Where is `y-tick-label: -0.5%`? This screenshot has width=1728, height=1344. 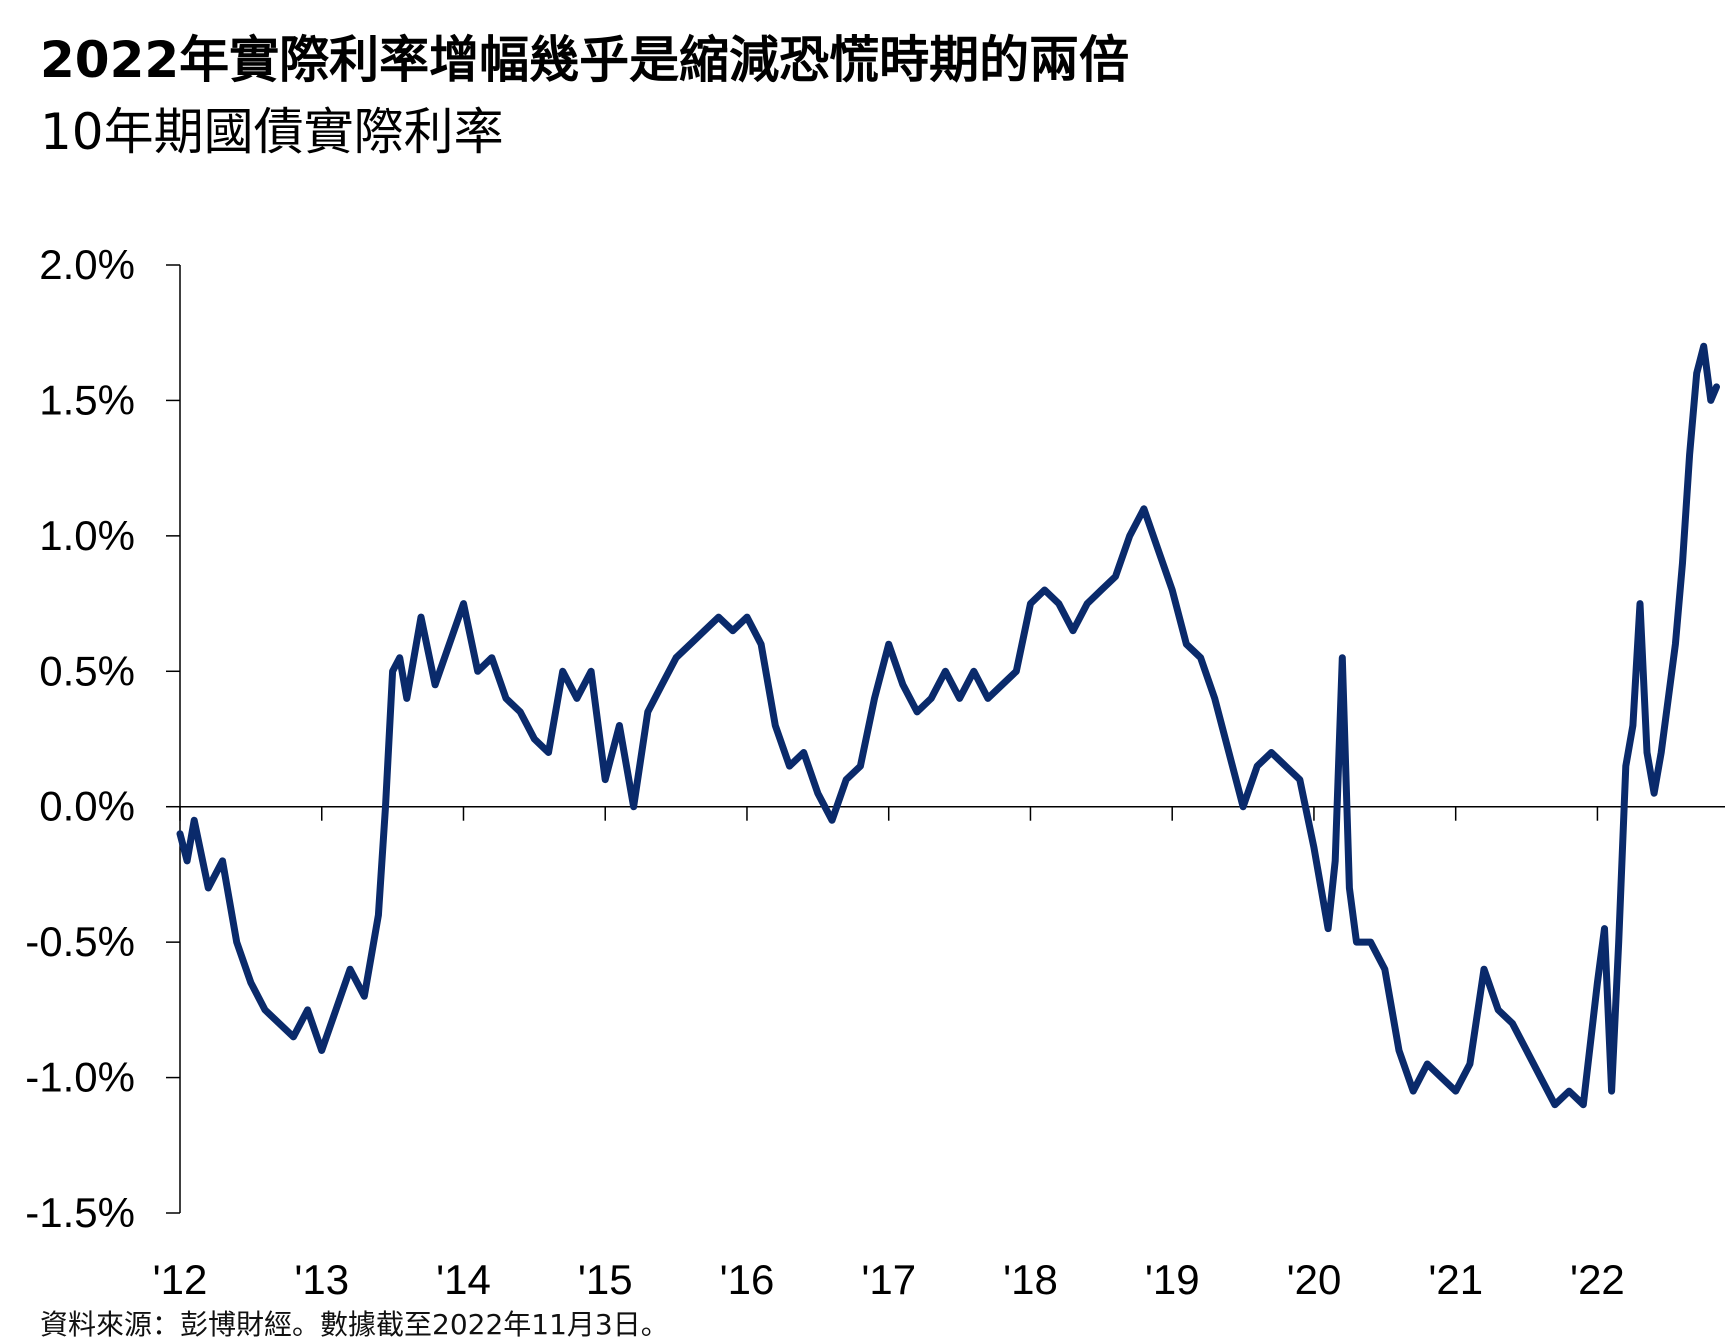
y-tick-label: -0.5% is located at coordinates (80, 941).